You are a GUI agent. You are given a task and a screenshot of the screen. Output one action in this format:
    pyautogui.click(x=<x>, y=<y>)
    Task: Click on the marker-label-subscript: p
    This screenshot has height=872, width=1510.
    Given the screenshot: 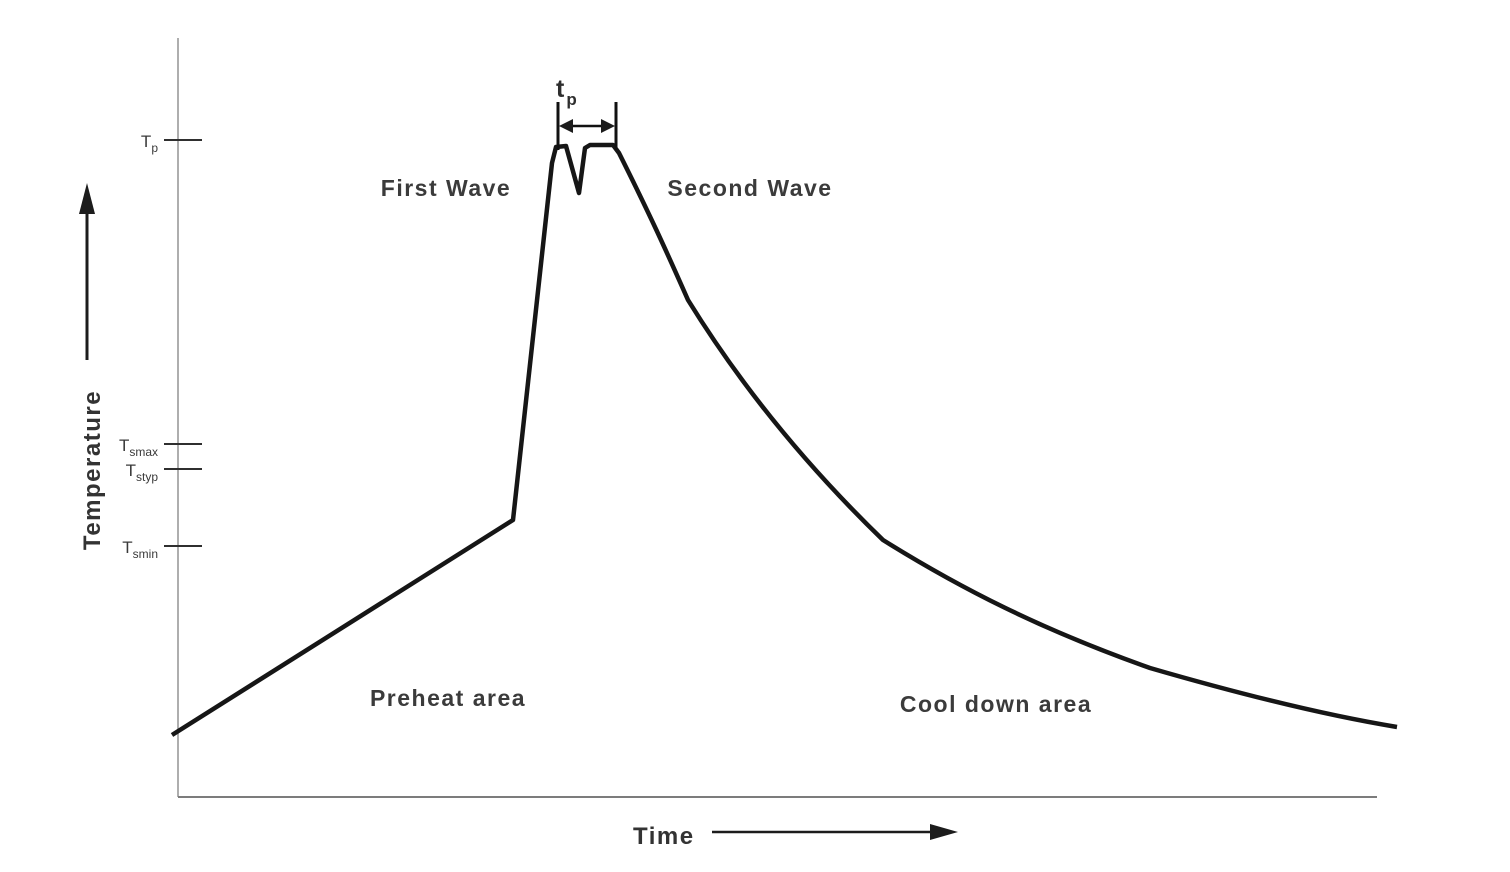 What is the action you would take?
    pyautogui.click(x=571, y=99)
    